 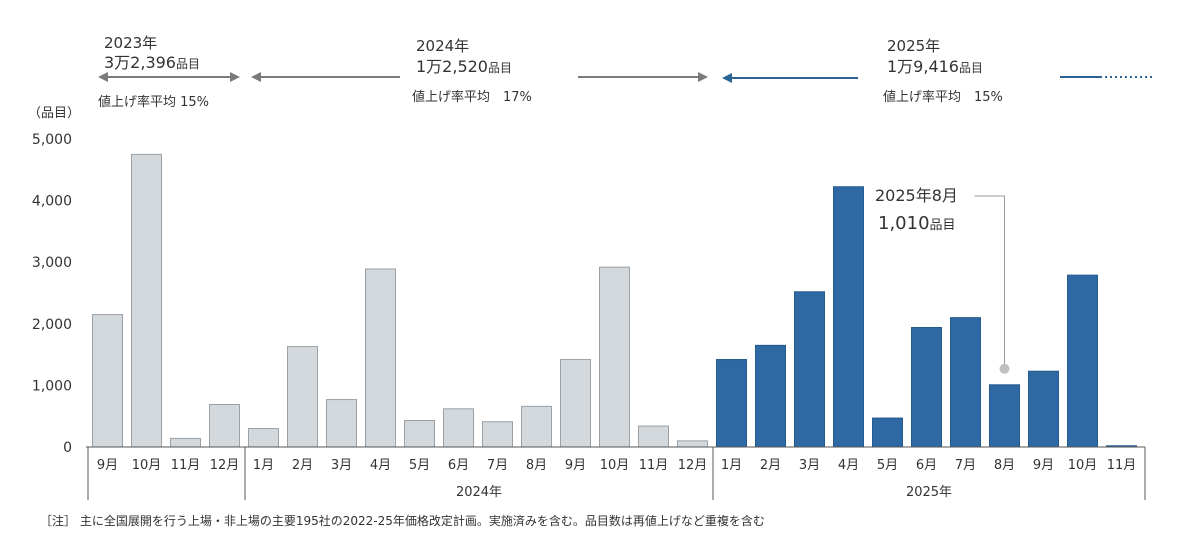 What do you see at coordinates (917, 223) in the screenshot?
I see `callout-value: 1,010品目` at bounding box center [917, 223].